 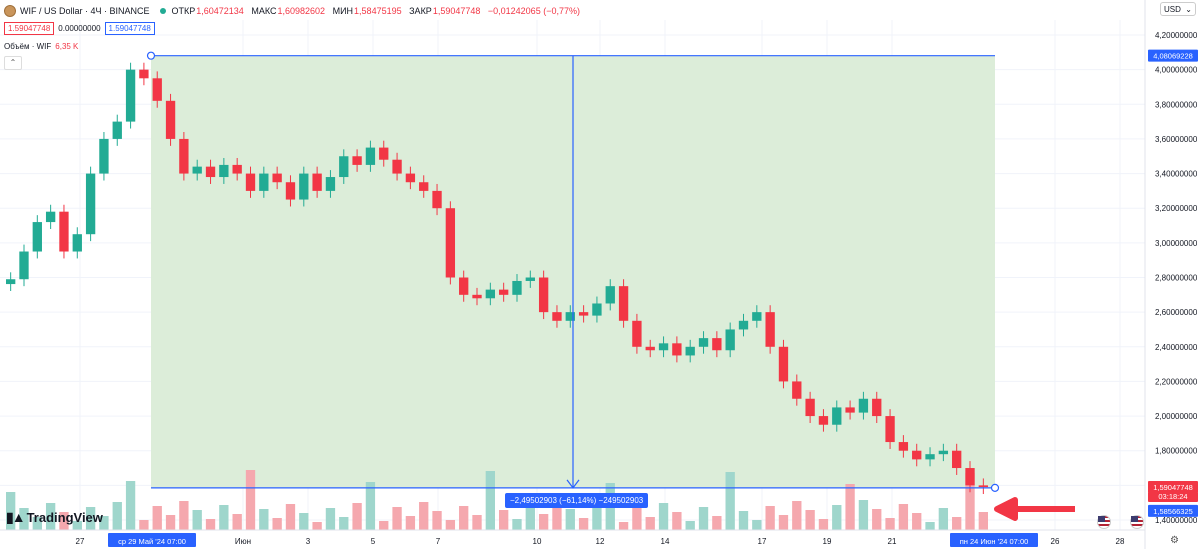 I want to click on price-tick-label: 1,80000000, so click(x=1176, y=451).